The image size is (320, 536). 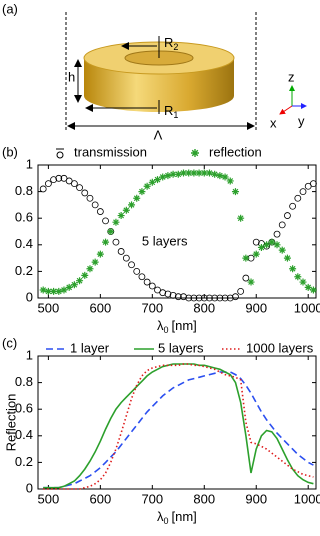 What do you see at coordinates (171, 111) in the screenshot?
I see `r1-label: R1` at bounding box center [171, 111].